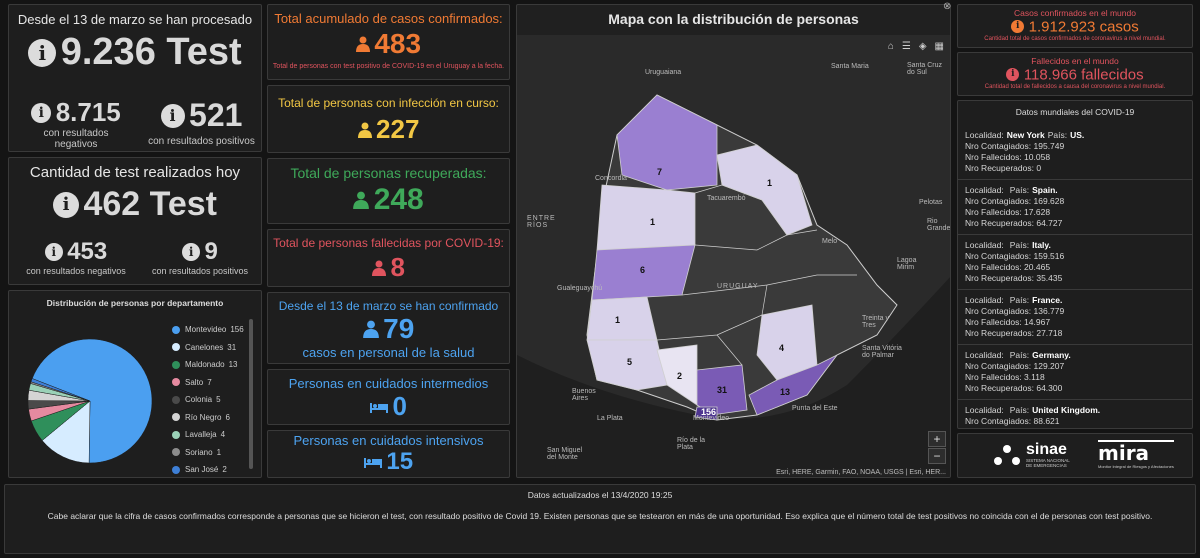  I want to click on zoom-out-button: −, so click(937, 456).